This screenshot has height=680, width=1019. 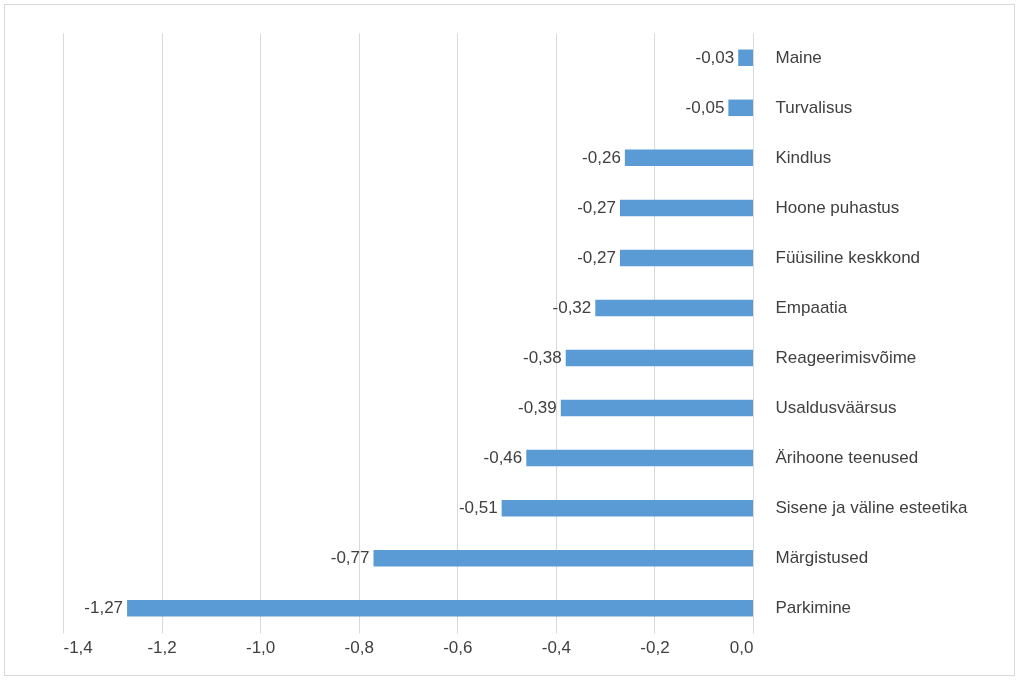 I want to click on data-label: -0,38, so click(x=542, y=358).